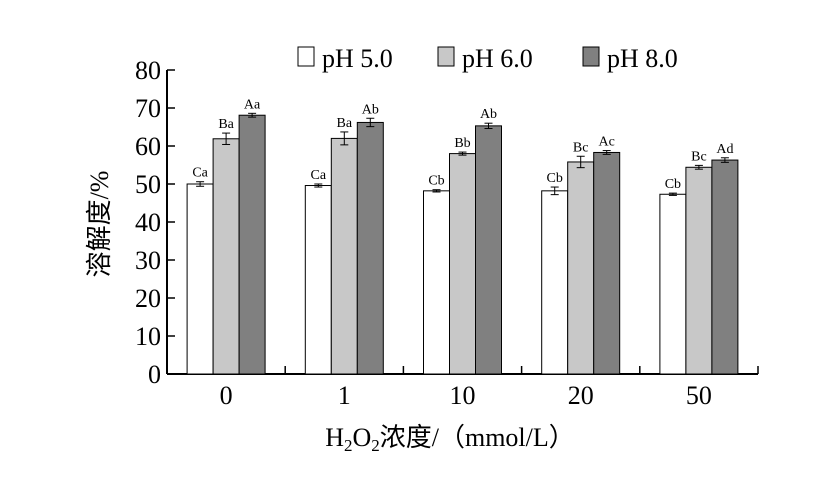 Image resolution: width=823 pixels, height=478 pixels. Describe the element at coordinates (344, 395) in the screenshot. I see `x-tick-label: 1` at that location.